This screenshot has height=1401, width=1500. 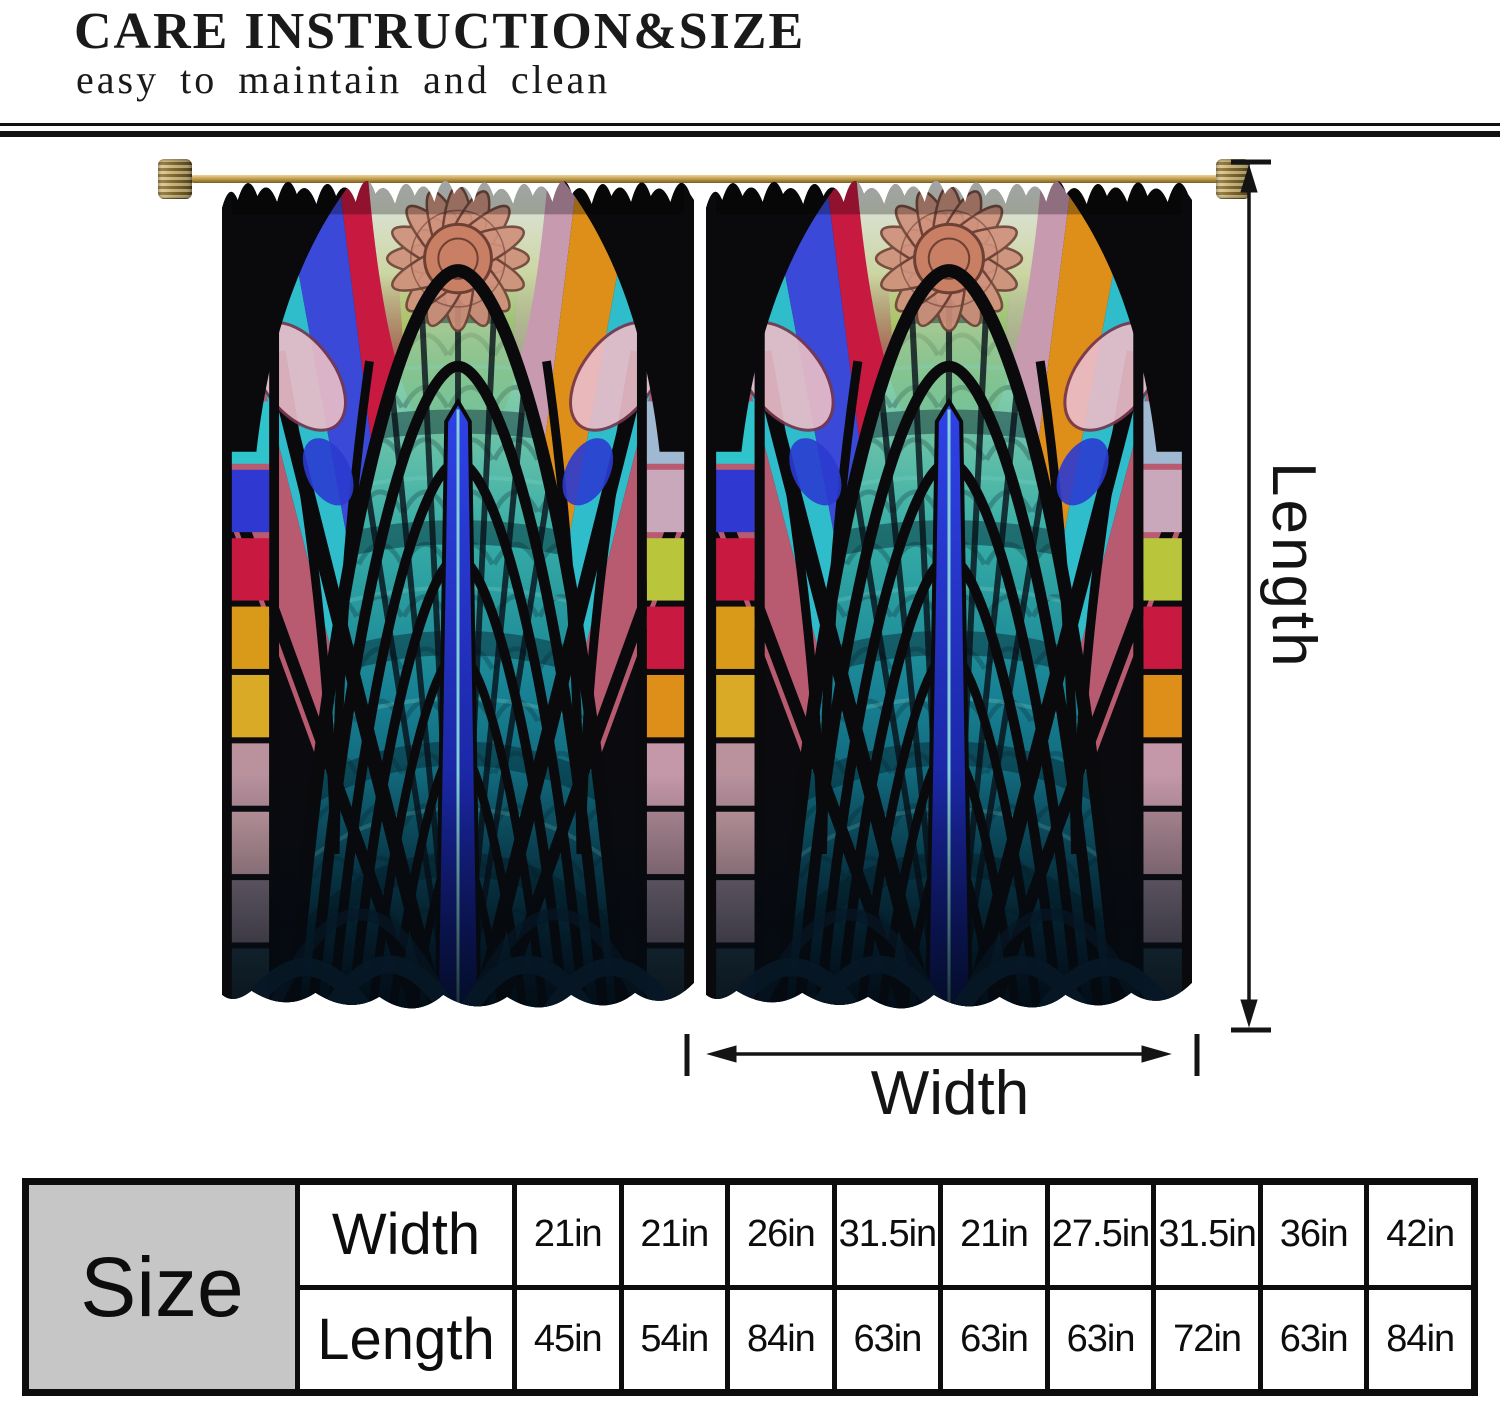 What do you see at coordinates (406, 1235) in the screenshot?
I see `width-row-label: Width` at bounding box center [406, 1235].